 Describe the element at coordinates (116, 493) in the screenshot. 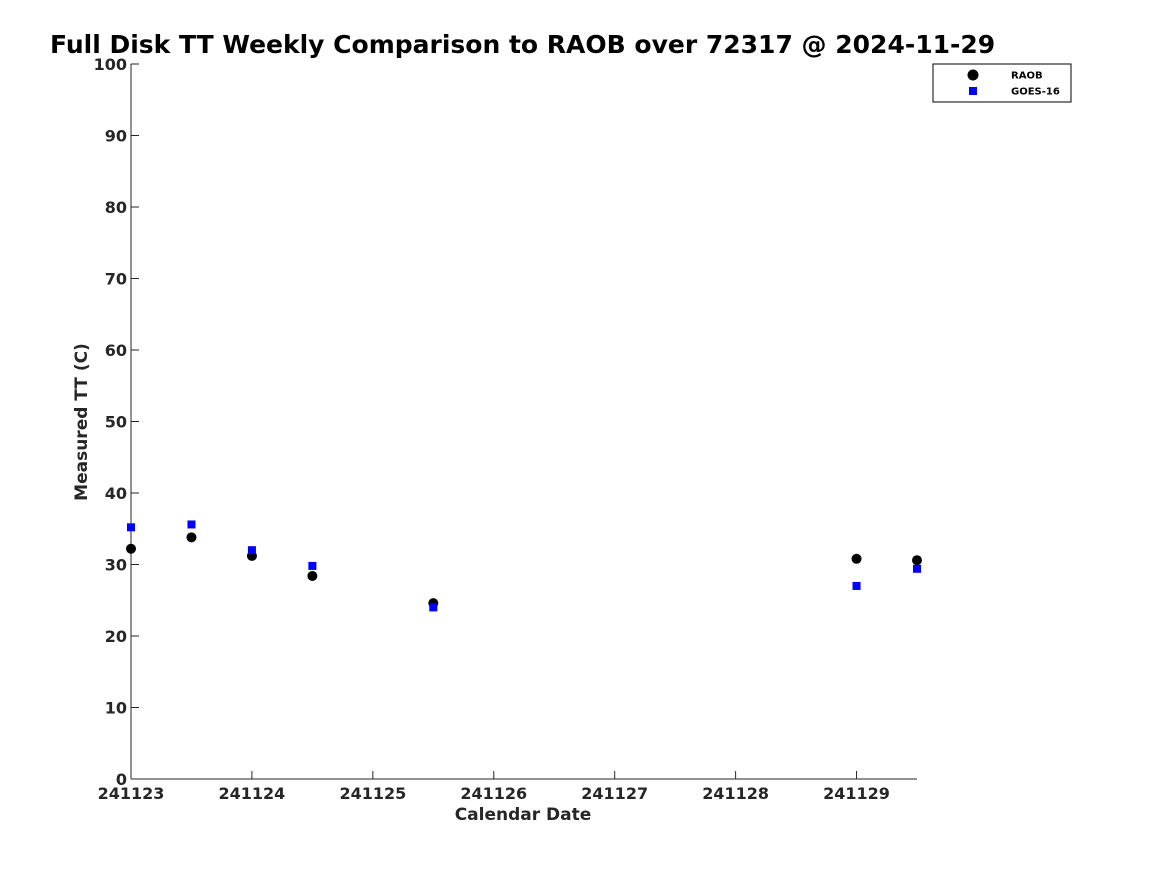

I see `y-tick-label: 40` at that location.